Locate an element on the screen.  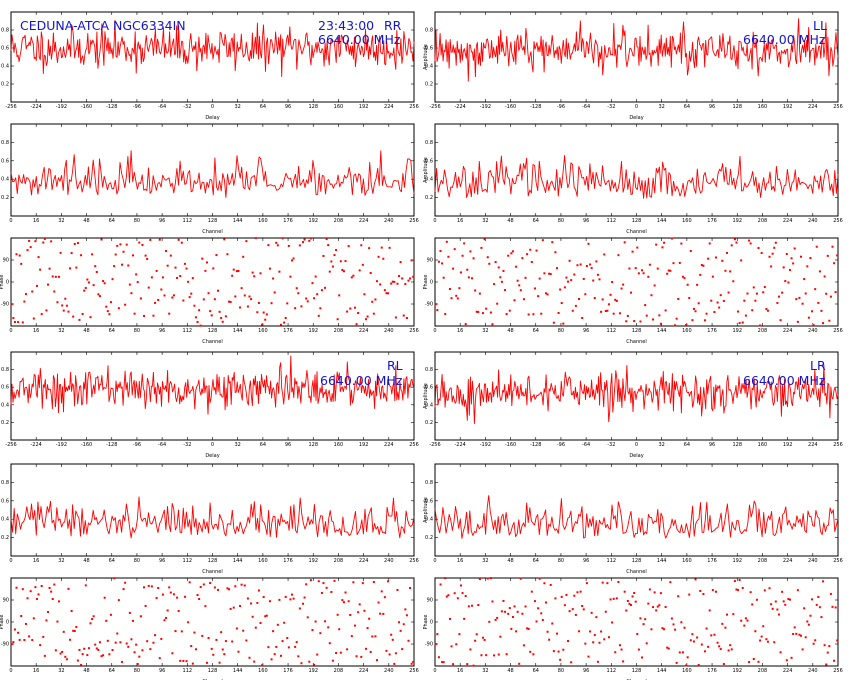
time-label: 23:43:00 is located at coordinates (346, 25).